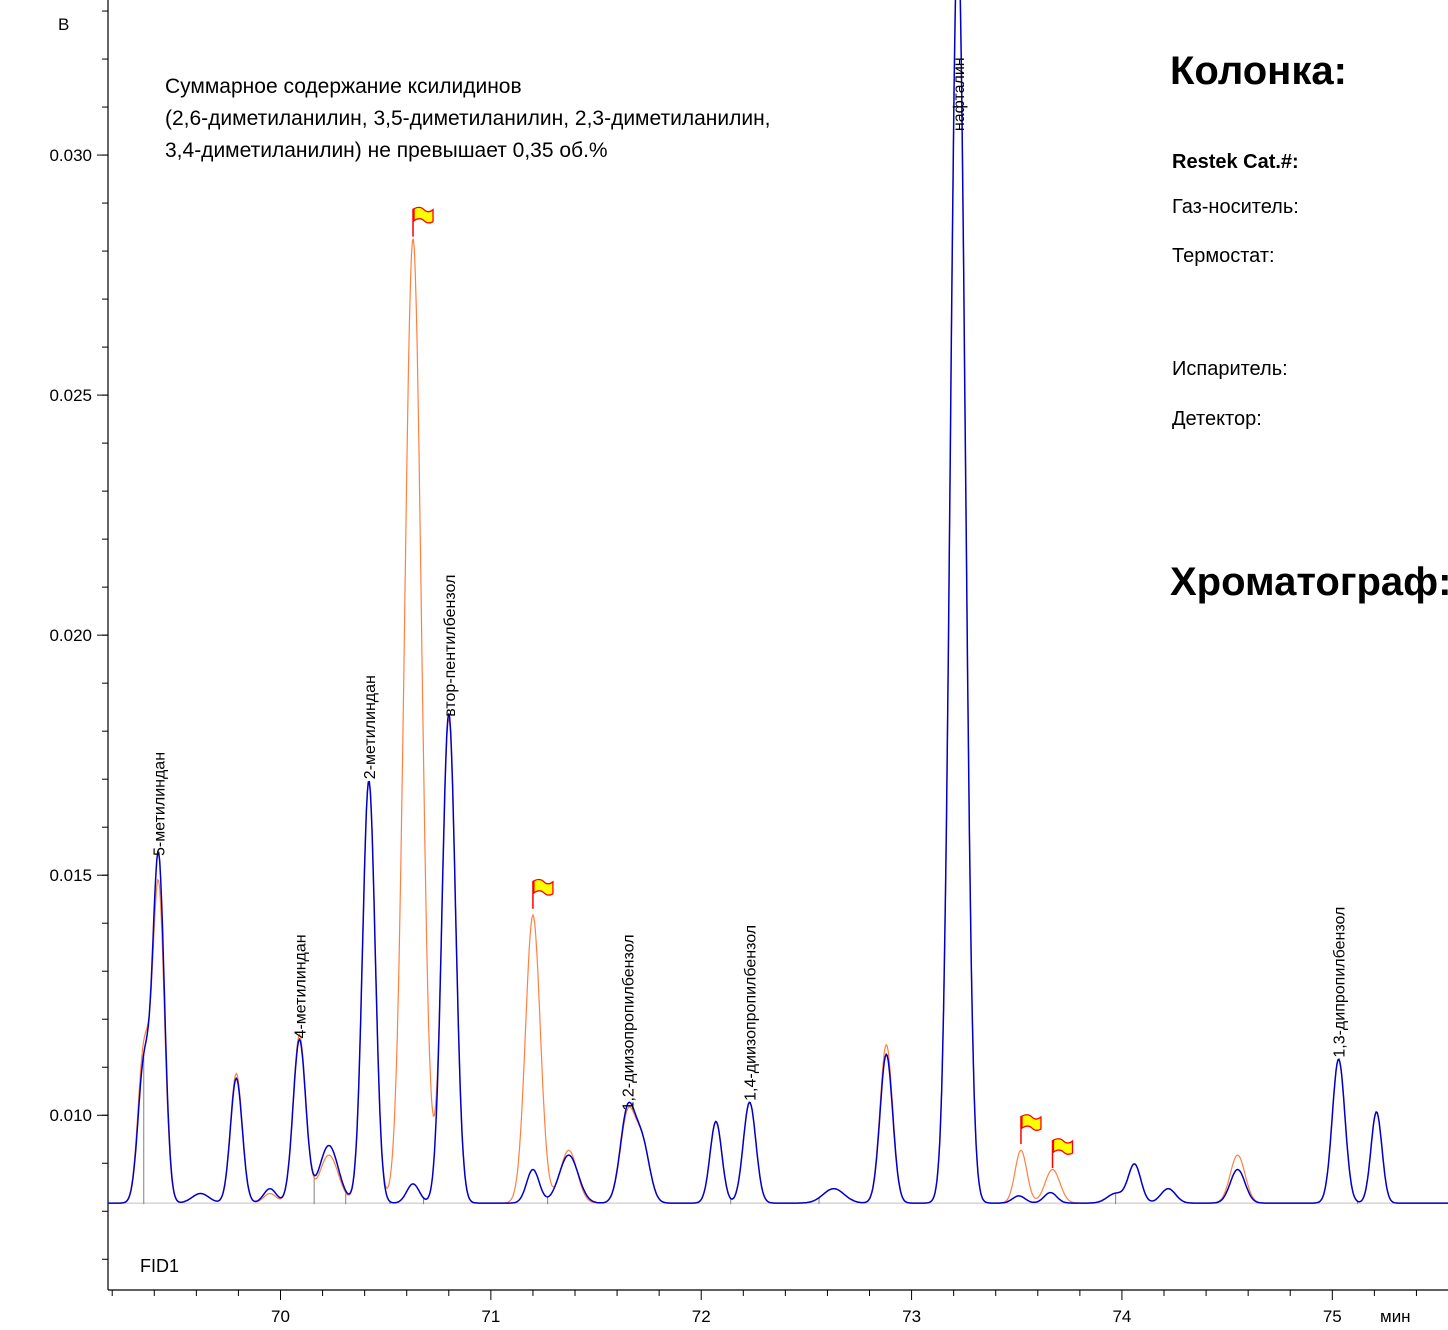 This screenshot has width=1448, height=1330. Describe the element at coordinates (280, 1316) in the screenshot. I see `x-tick-label: 70` at that location.